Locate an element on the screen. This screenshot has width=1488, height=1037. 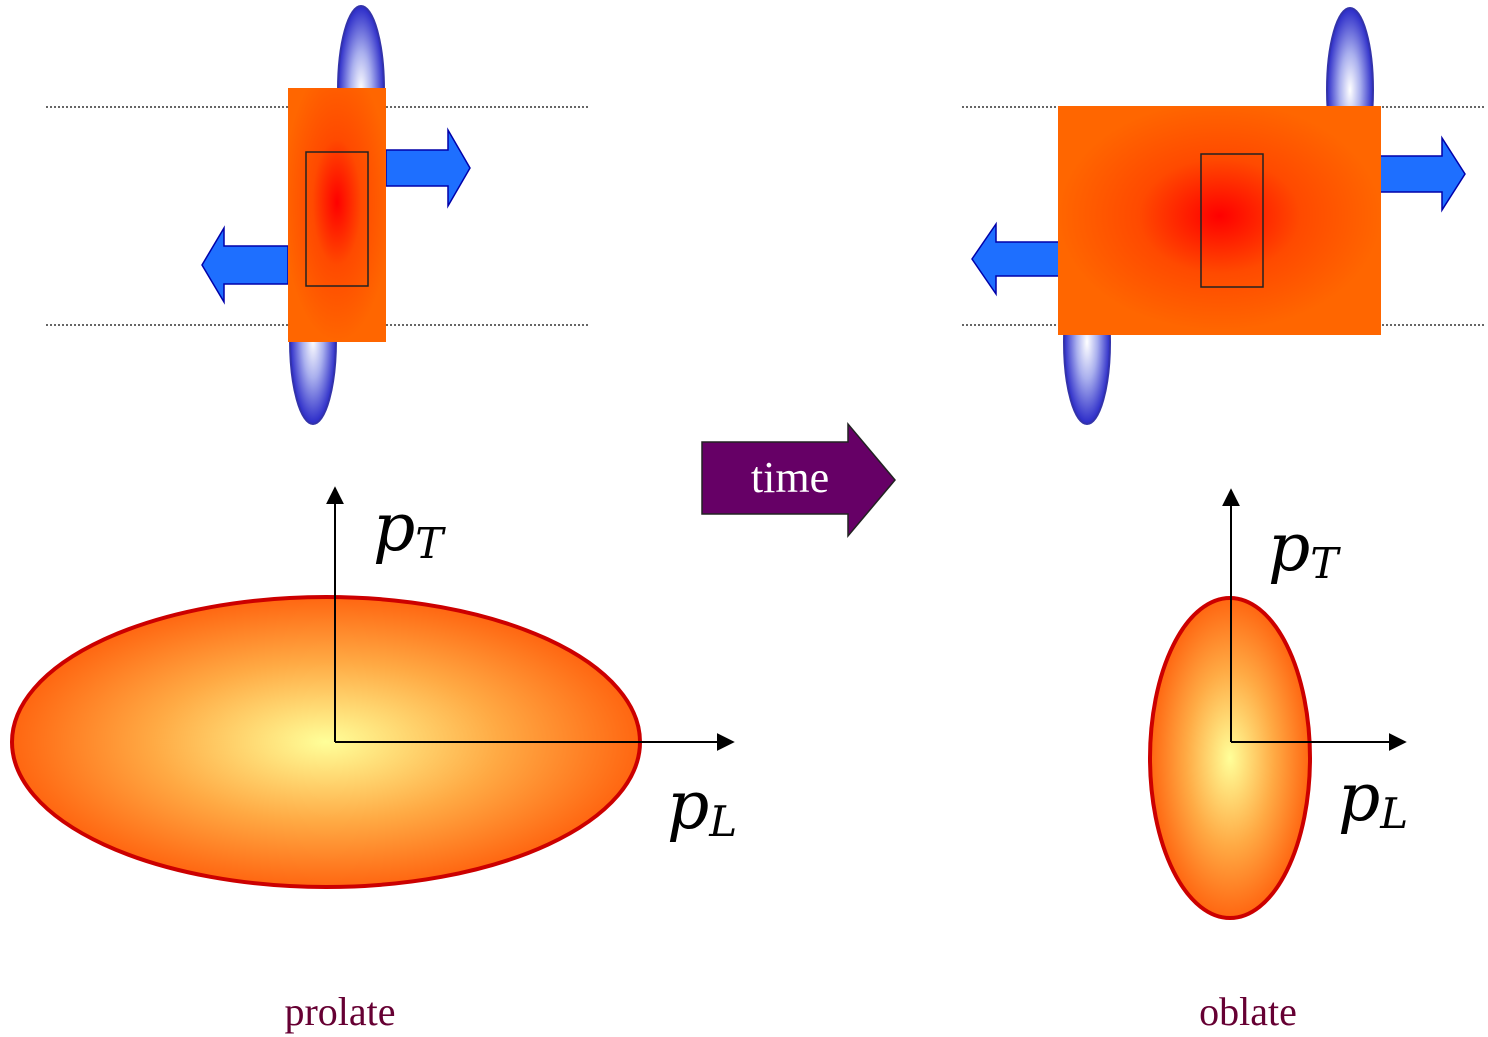
time-arrow: time is located at coordinates (798, 480).